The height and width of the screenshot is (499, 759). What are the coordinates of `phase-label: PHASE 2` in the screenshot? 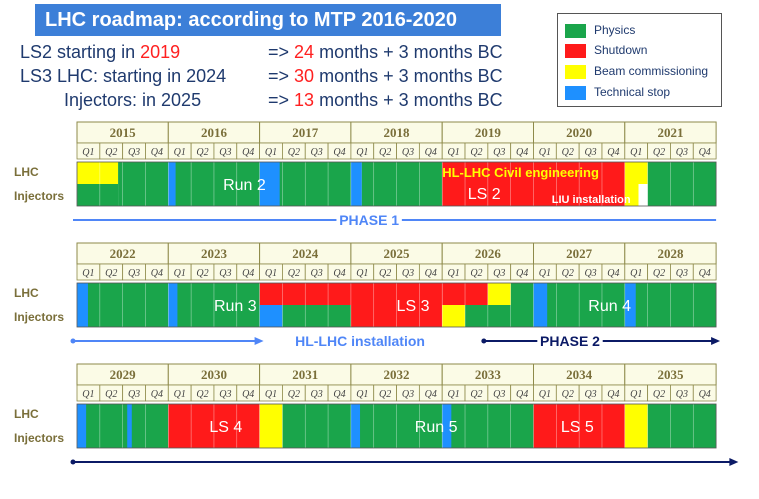 It's located at (570, 341).